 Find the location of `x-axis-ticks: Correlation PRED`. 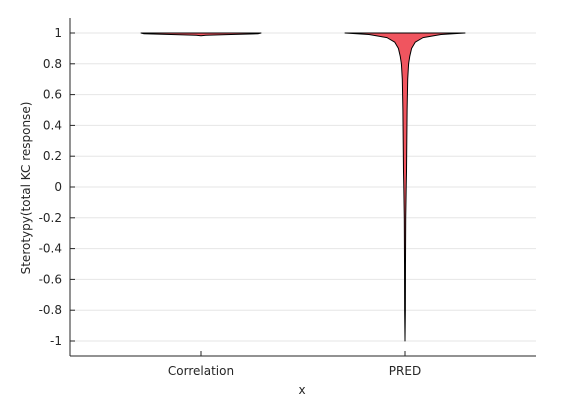

x-axis-ticks: Correlation PRED is located at coordinates (294, 364).